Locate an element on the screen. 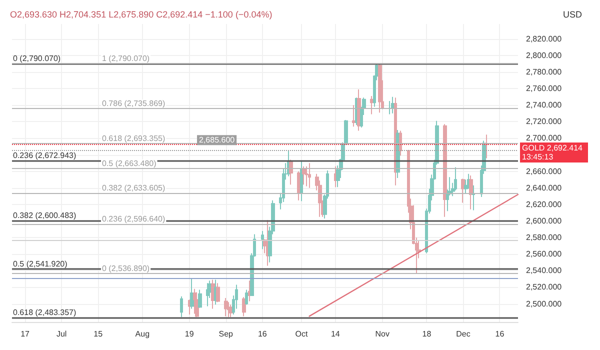  y-tick-label: 2,640.000 is located at coordinates (544, 187).